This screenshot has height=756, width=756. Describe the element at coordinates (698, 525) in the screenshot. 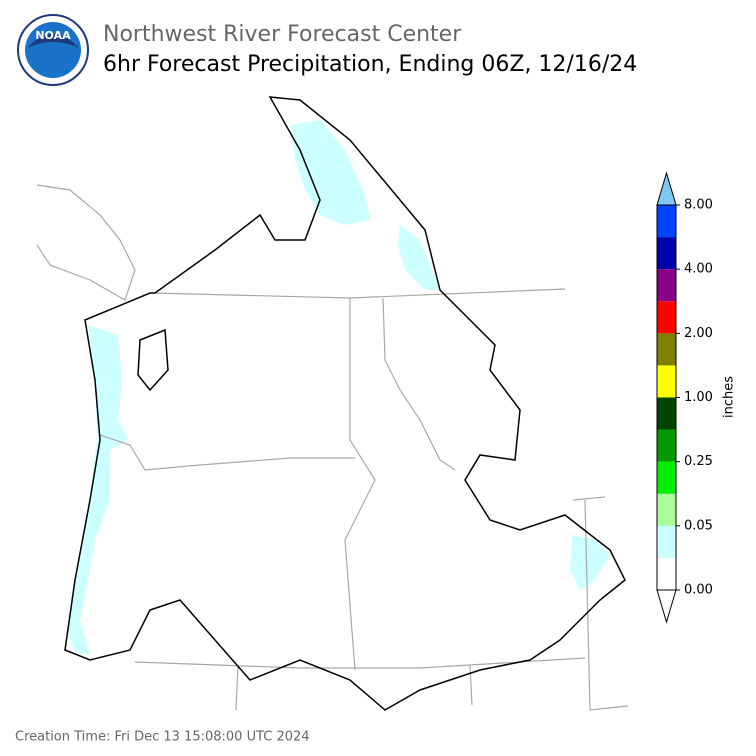

I see `colorbar-tick-label: 0.05` at that location.